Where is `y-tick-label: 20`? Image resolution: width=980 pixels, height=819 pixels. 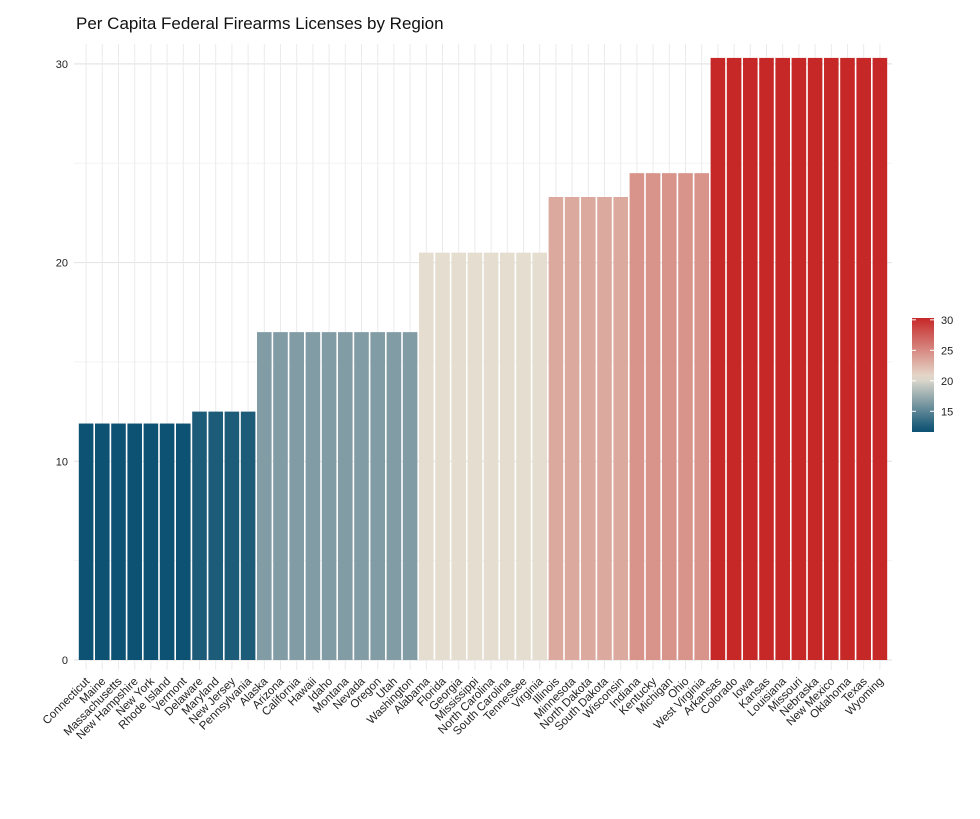
y-tick-label: 20 is located at coordinates (62, 264).